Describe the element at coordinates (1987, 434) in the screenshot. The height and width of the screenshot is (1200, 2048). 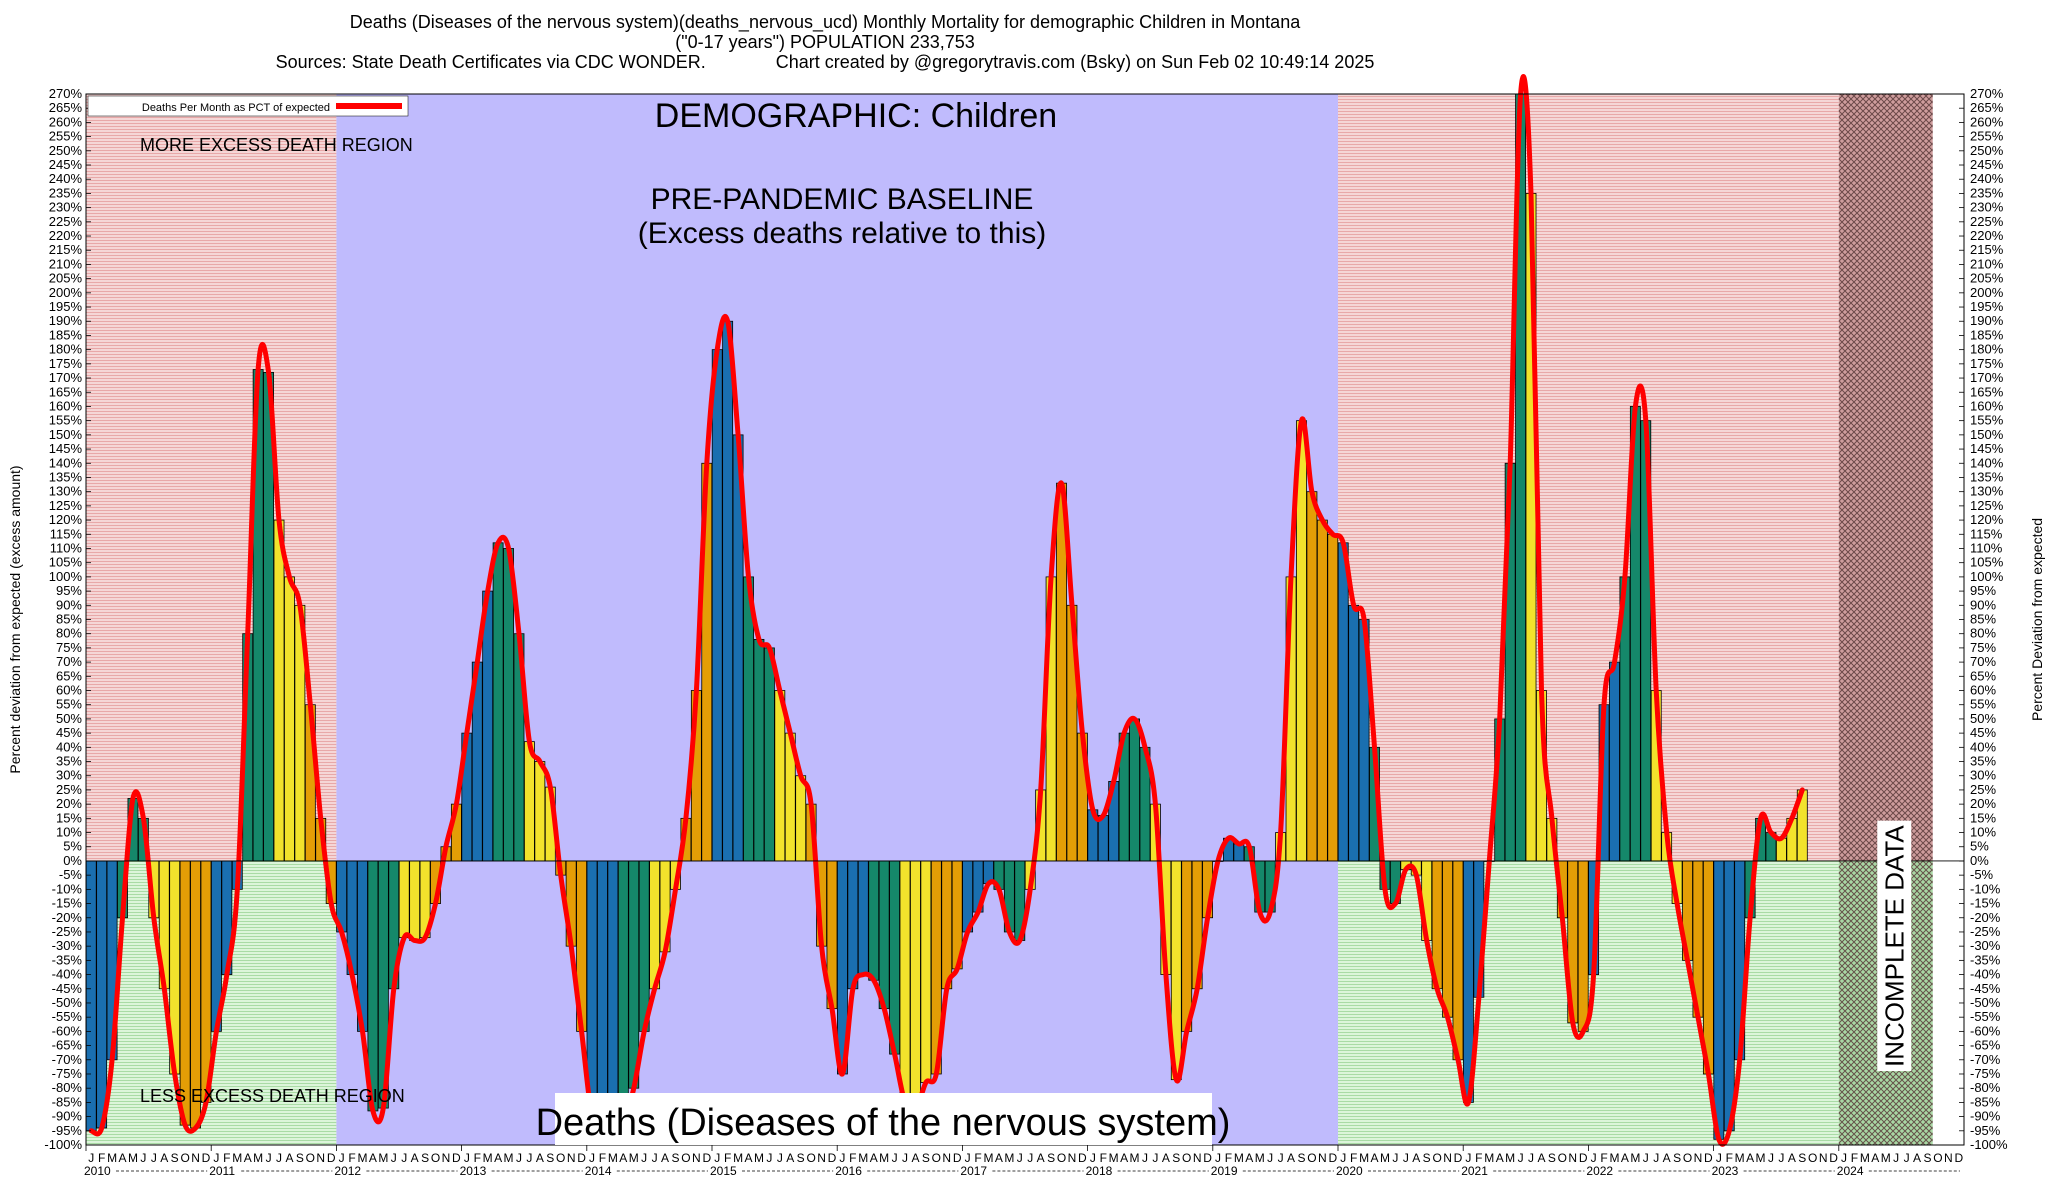
I see `ytick-right-label: 150%` at that location.